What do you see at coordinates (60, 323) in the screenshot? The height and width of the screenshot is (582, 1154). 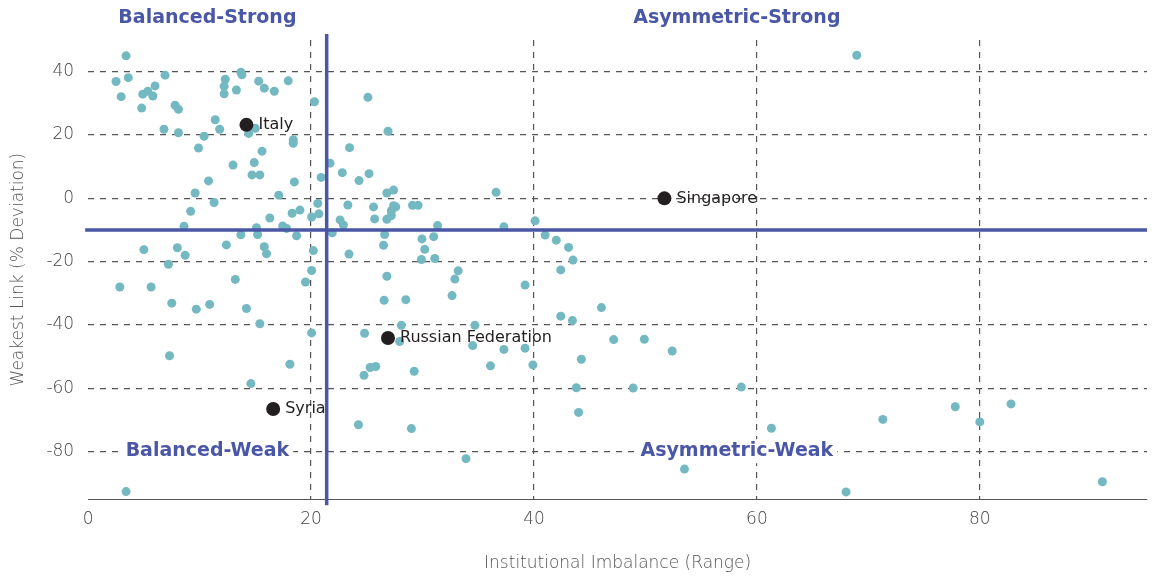 I see `y-tick-label: -40` at bounding box center [60, 323].